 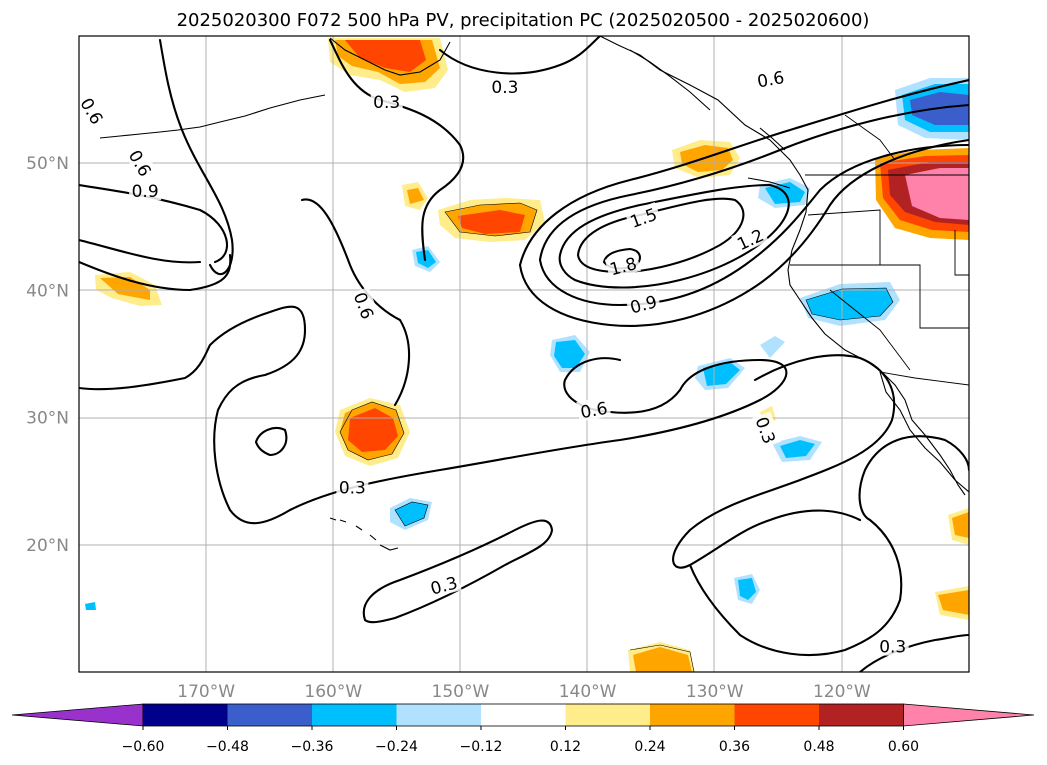 What do you see at coordinates (364, 534) in the screenshot?
I see `hawaii` at bounding box center [364, 534].